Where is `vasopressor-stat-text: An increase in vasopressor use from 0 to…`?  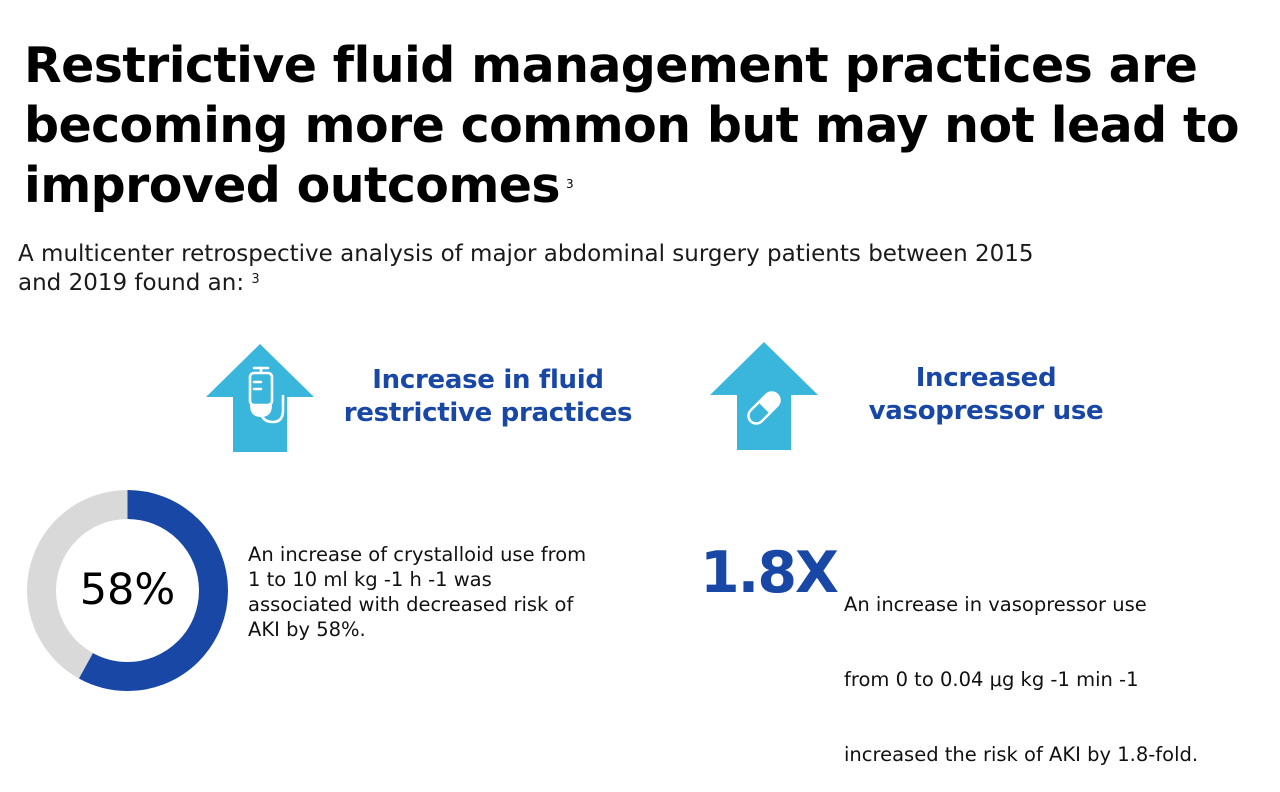
vasopressor-stat-text: An increase in vasopressor use from 0 to… is located at coordinates (1021, 667).